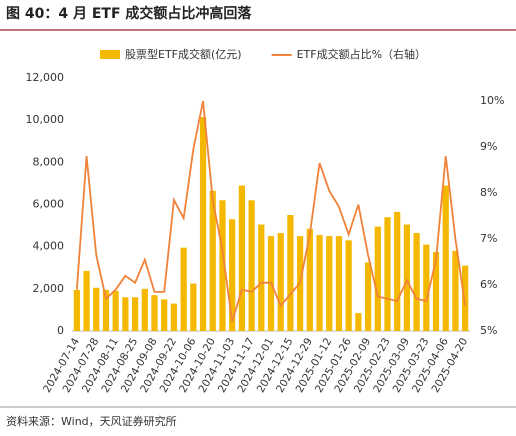  What do you see at coordinates (488, 146) in the screenshot?
I see `y2-tick-label: 9%` at bounding box center [488, 146].